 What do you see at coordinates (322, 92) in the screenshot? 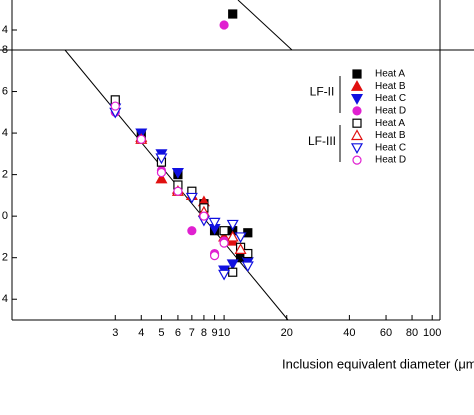
I see `legend-group-label: LF-II` at bounding box center [322, 92].